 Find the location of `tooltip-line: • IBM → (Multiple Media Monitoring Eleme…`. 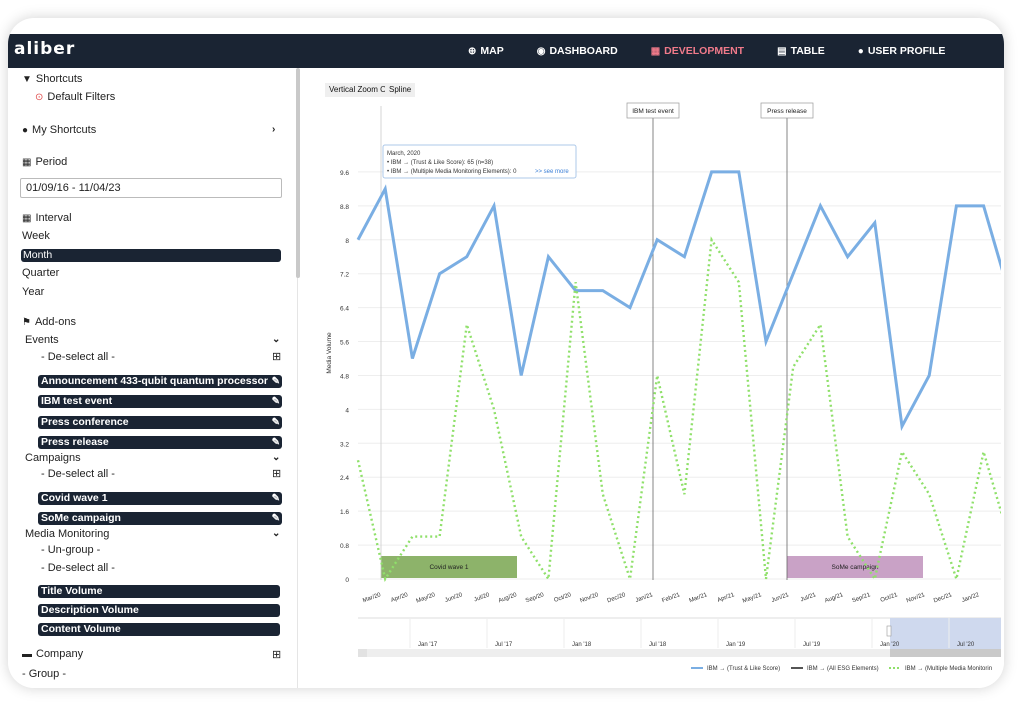

tooltip-line: • IBM → (Multiple Media Monitoring Eleme… is located at coordinates (452, 172).